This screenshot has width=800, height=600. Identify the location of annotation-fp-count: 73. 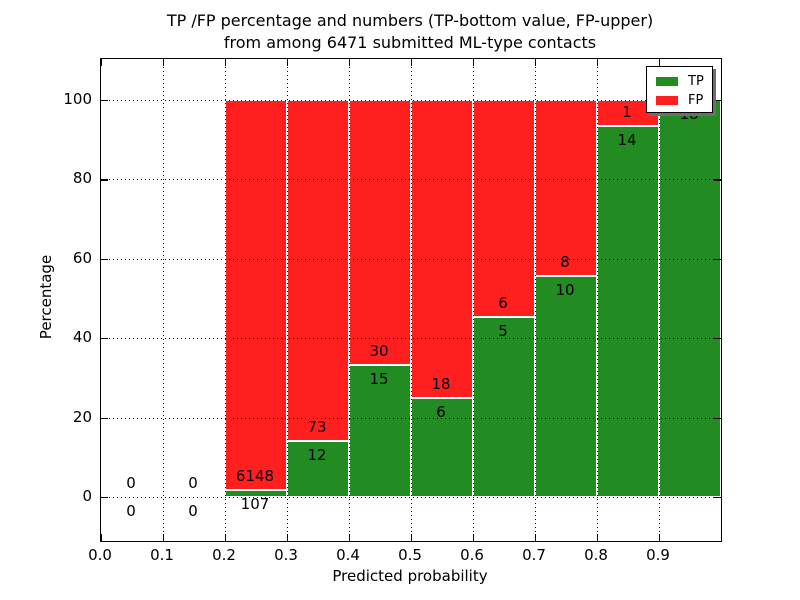
(317, 426).